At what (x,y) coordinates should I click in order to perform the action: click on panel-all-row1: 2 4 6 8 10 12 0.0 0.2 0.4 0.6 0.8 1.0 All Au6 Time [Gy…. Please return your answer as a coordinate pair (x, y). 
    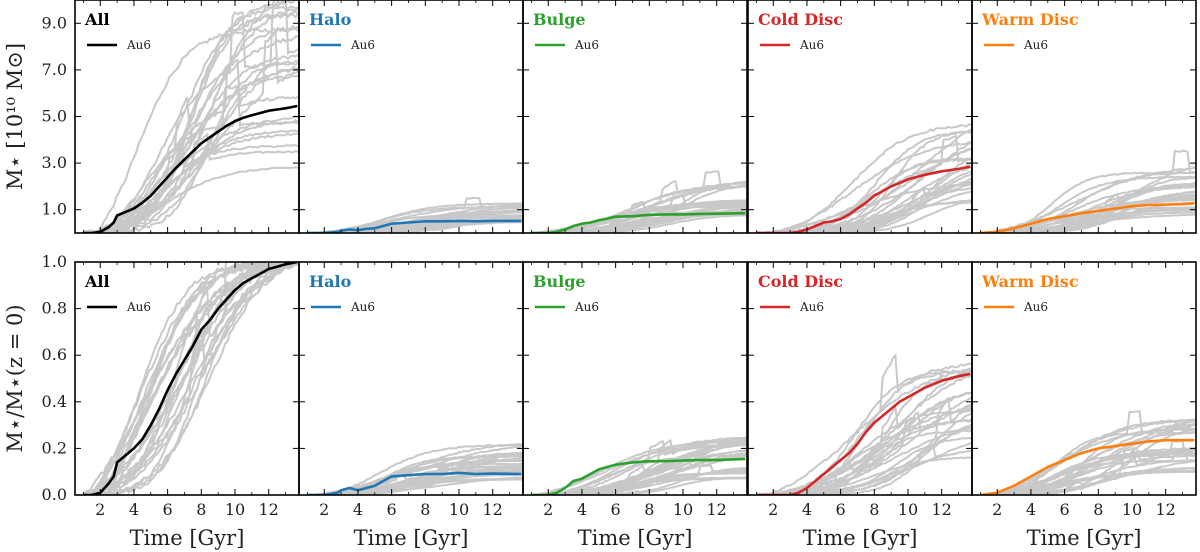
    Looking at the image, I should click on (171, 401).